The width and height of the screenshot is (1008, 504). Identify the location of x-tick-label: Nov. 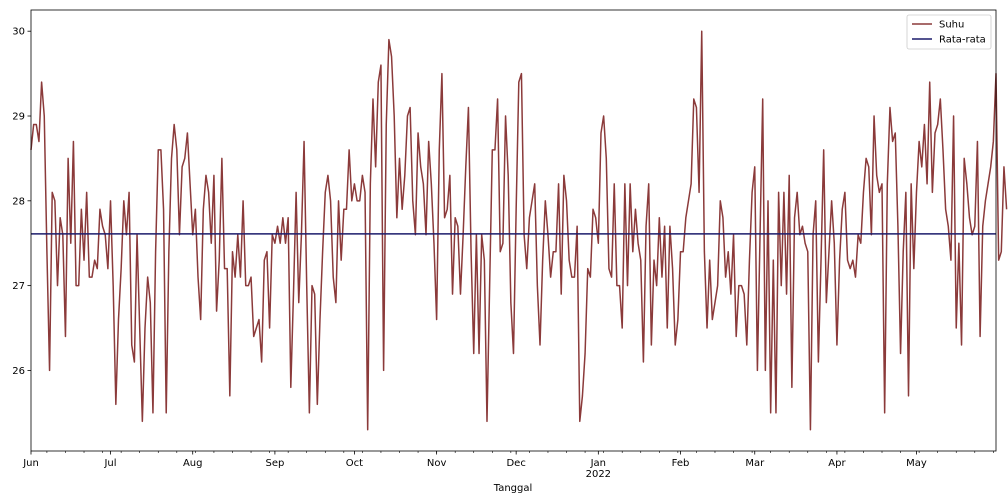
(437, 463).